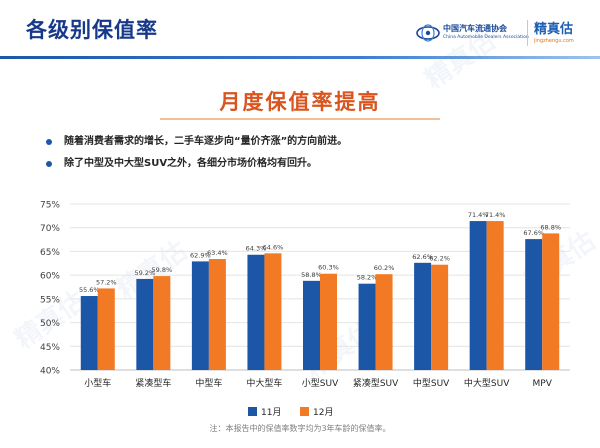  What do you see at coordinates (206, 141) in the screenshot?
I see `bullet-text: 随着消费者需求的增长，二手车逐步向“量价齐涨”的方向前进。` at bounding box center [206, 141].